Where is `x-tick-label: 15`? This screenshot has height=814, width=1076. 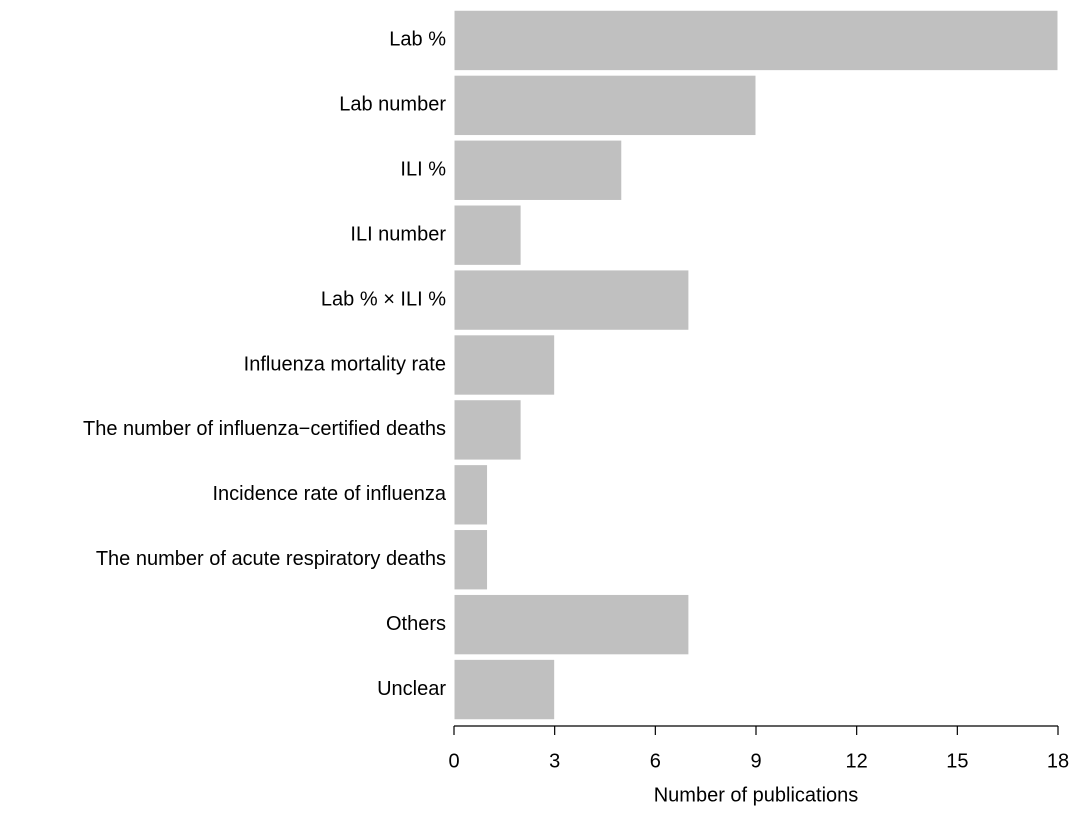 x-tick-label: 15 is located at coordinates (957, 761).